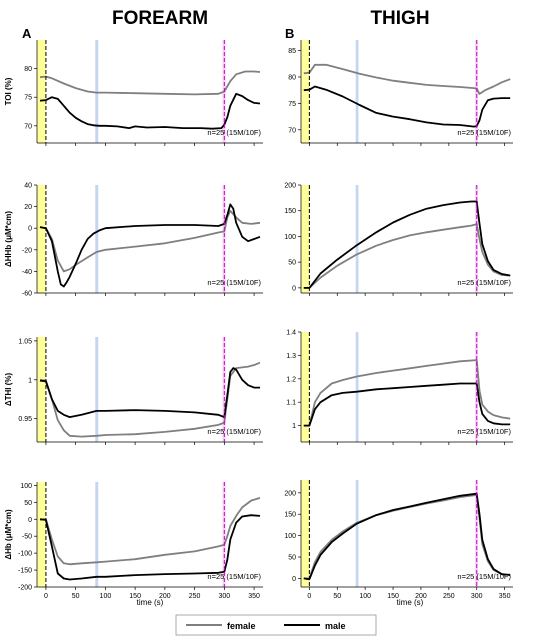  What do you see at coordinates (399, 18) in the screenshot?
I see `column-title-thigh: THIGH` at bounding box center [399, 18].